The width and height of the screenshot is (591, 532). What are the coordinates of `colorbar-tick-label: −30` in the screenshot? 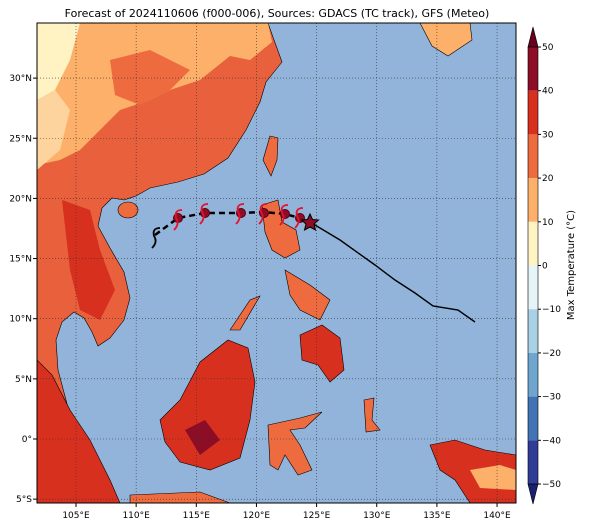 It's located at (551, 398).